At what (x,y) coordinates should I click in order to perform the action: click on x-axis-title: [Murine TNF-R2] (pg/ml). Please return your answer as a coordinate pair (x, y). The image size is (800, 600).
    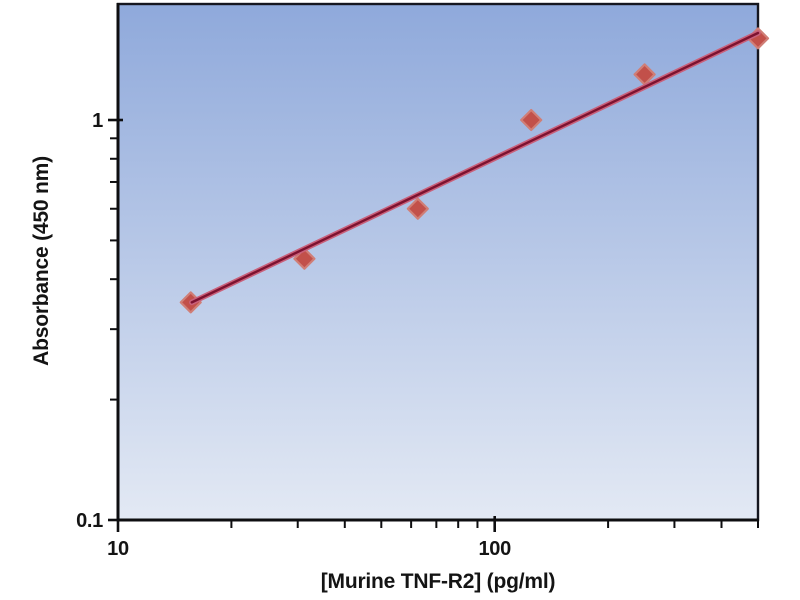
    Looking at the image, I should click on (438, 581).